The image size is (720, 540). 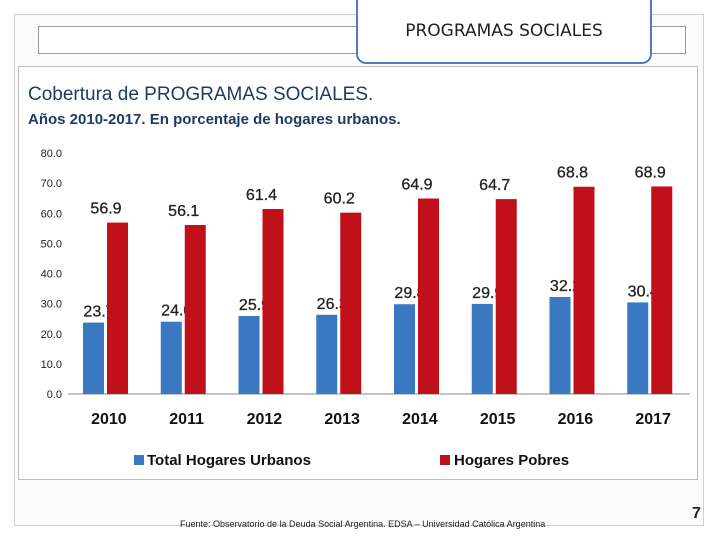 What do you see at coordinates (109, 419) in the screenshot?
I see `x-tick-label: 2010` at bounding box center [109, 419].